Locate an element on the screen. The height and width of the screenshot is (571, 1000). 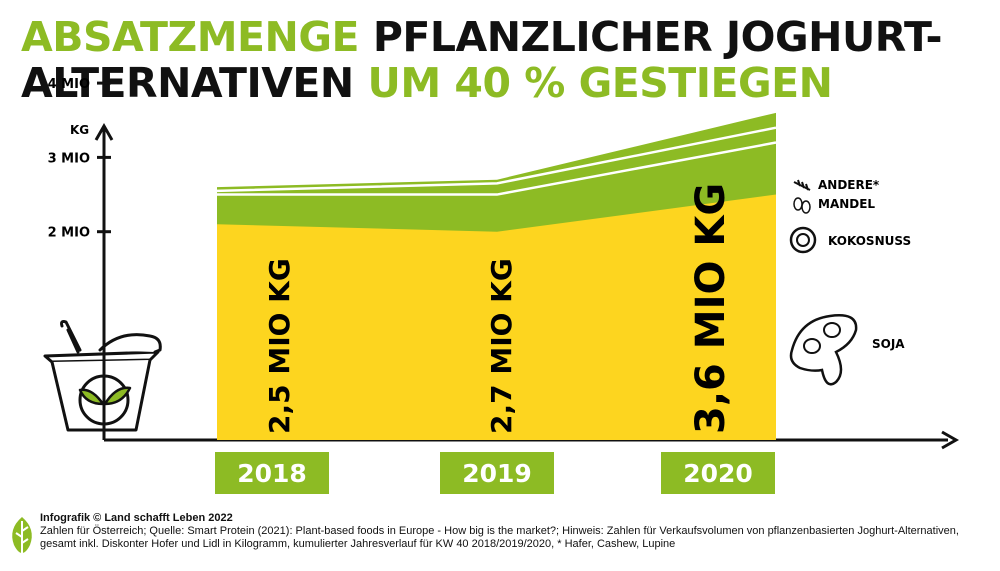
coconut-icon is located at coordinates (803, 240).